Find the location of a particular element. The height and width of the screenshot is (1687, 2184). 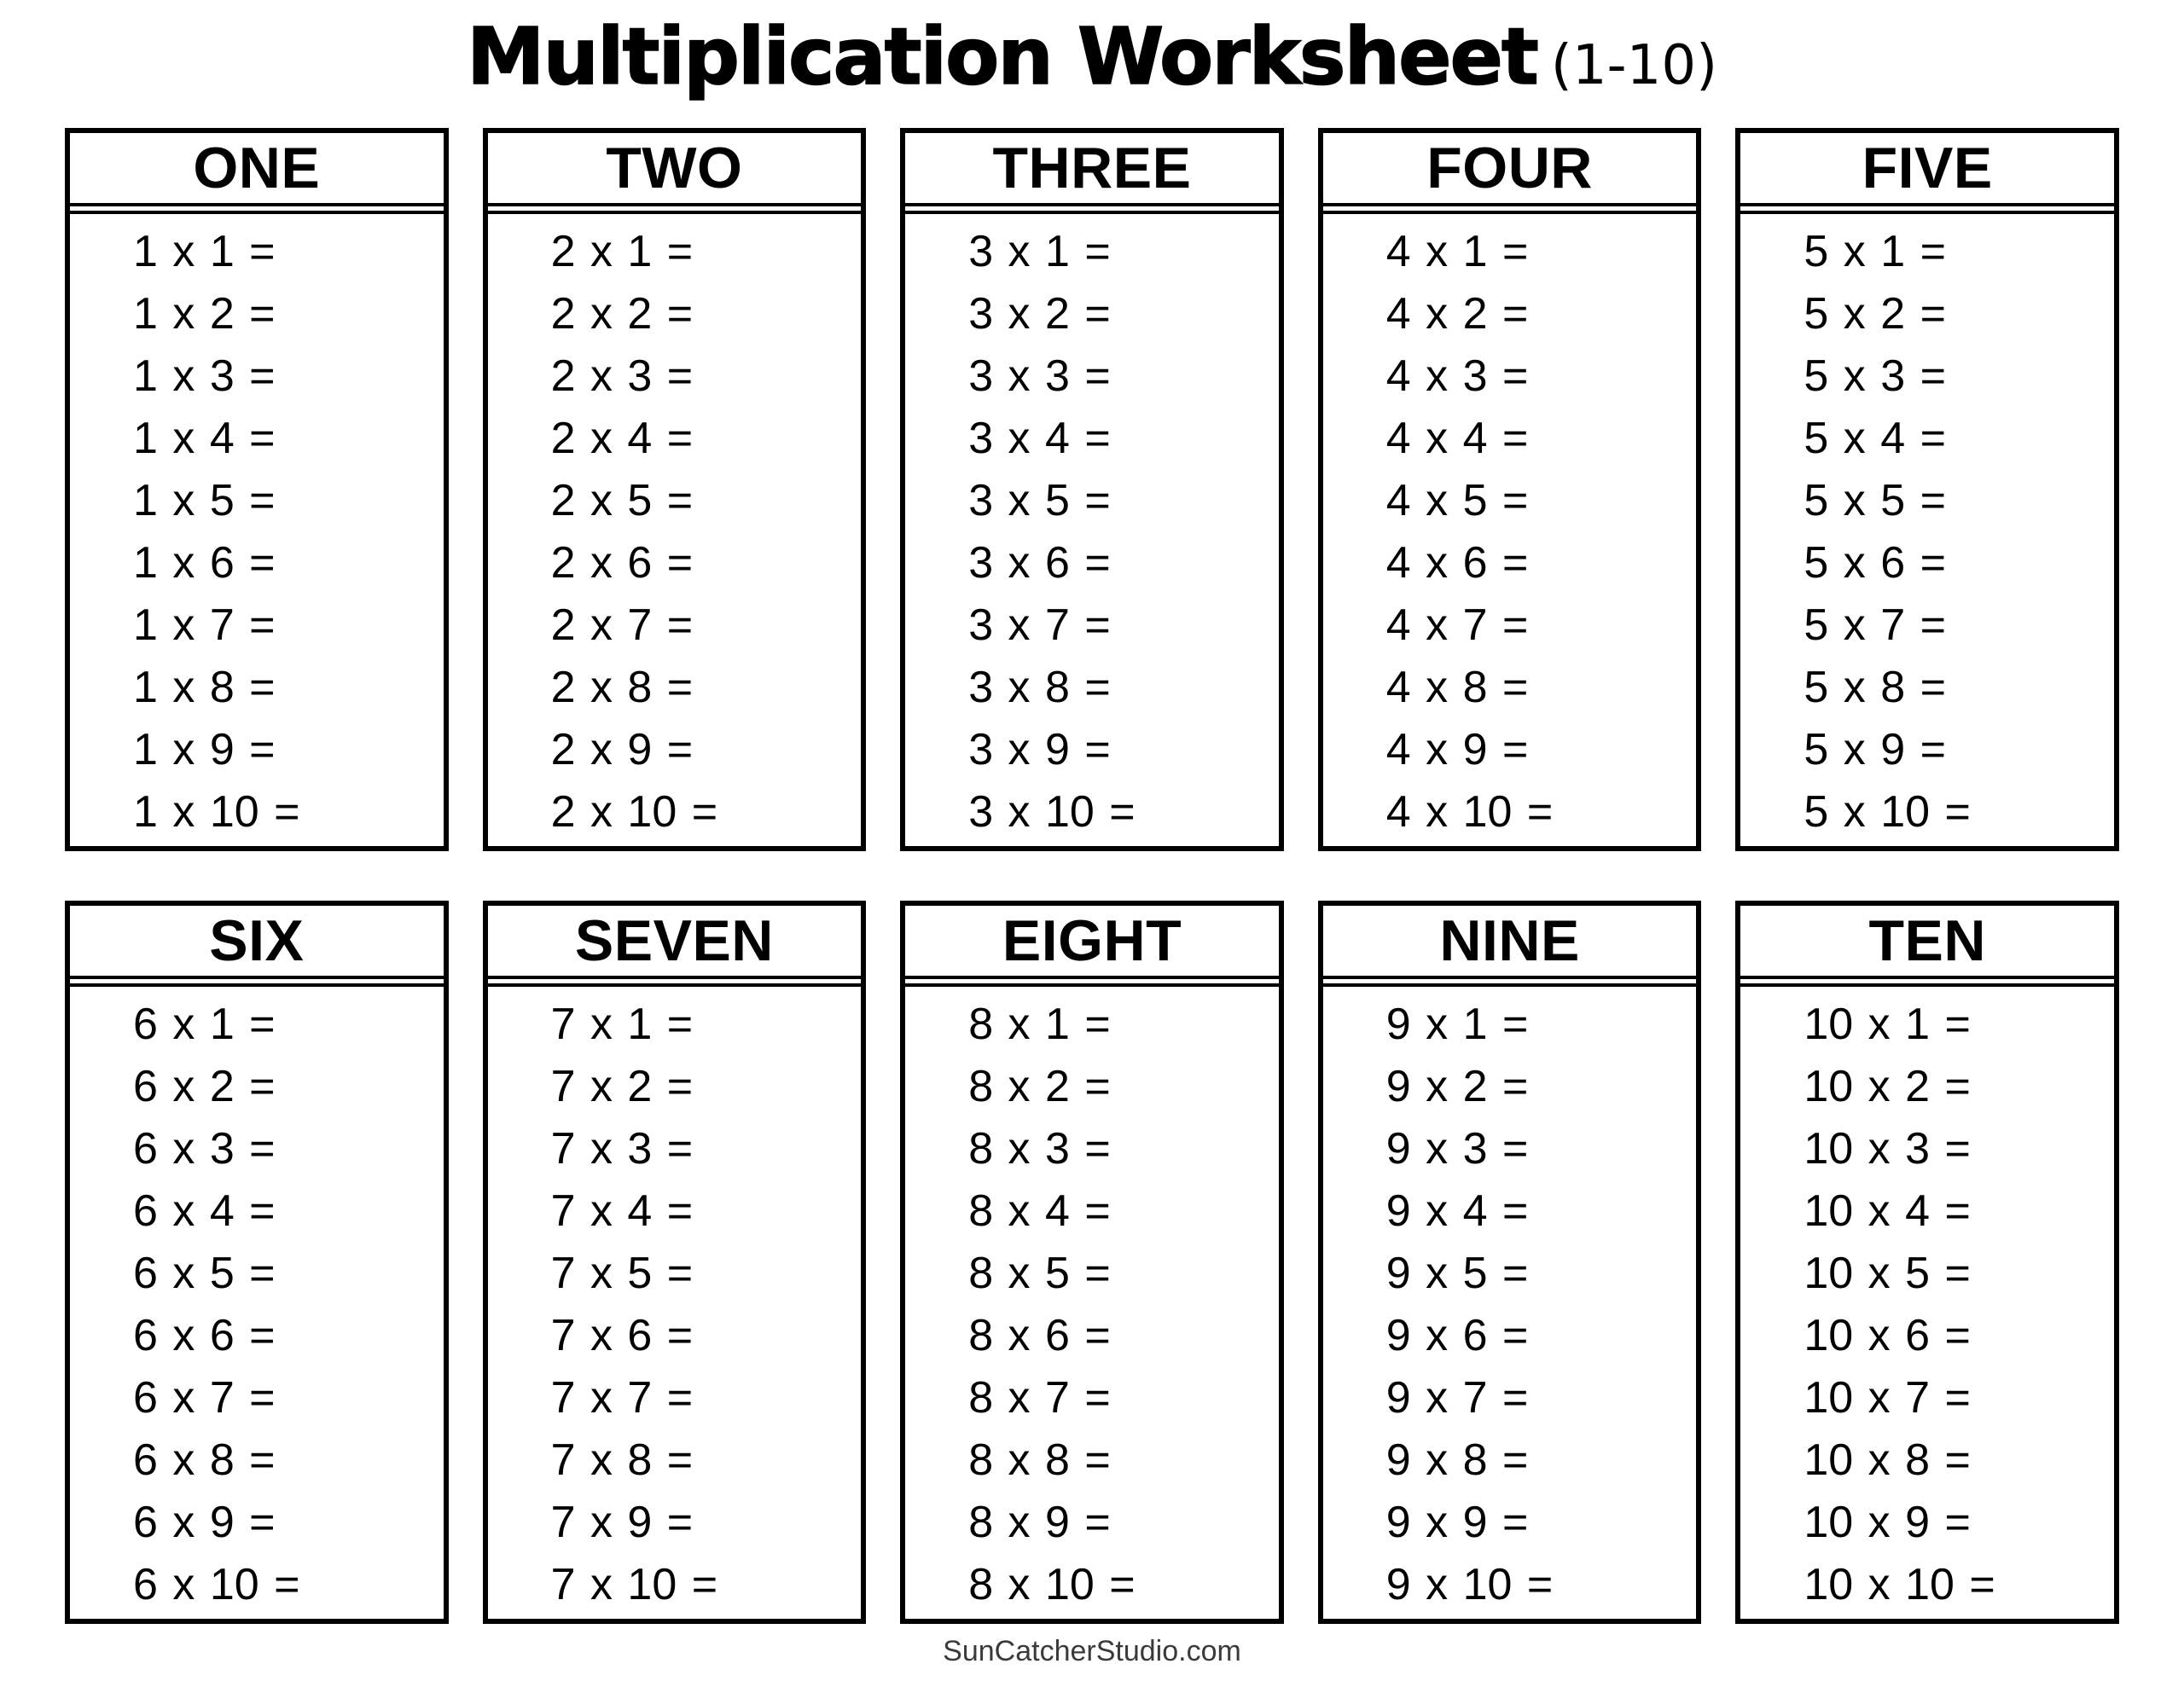

problem-row: 7 x 1 = is located at coordinates (622, 1024).